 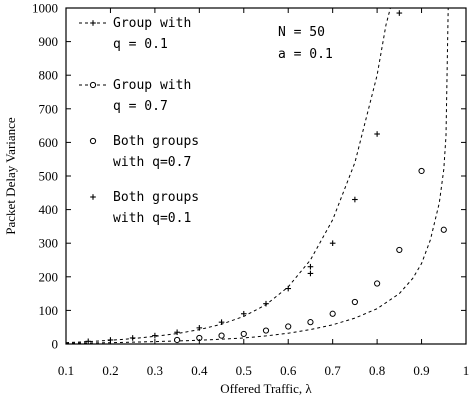 I want to click on legend-label-1-line1: Group with, so click(x=152, y=85).